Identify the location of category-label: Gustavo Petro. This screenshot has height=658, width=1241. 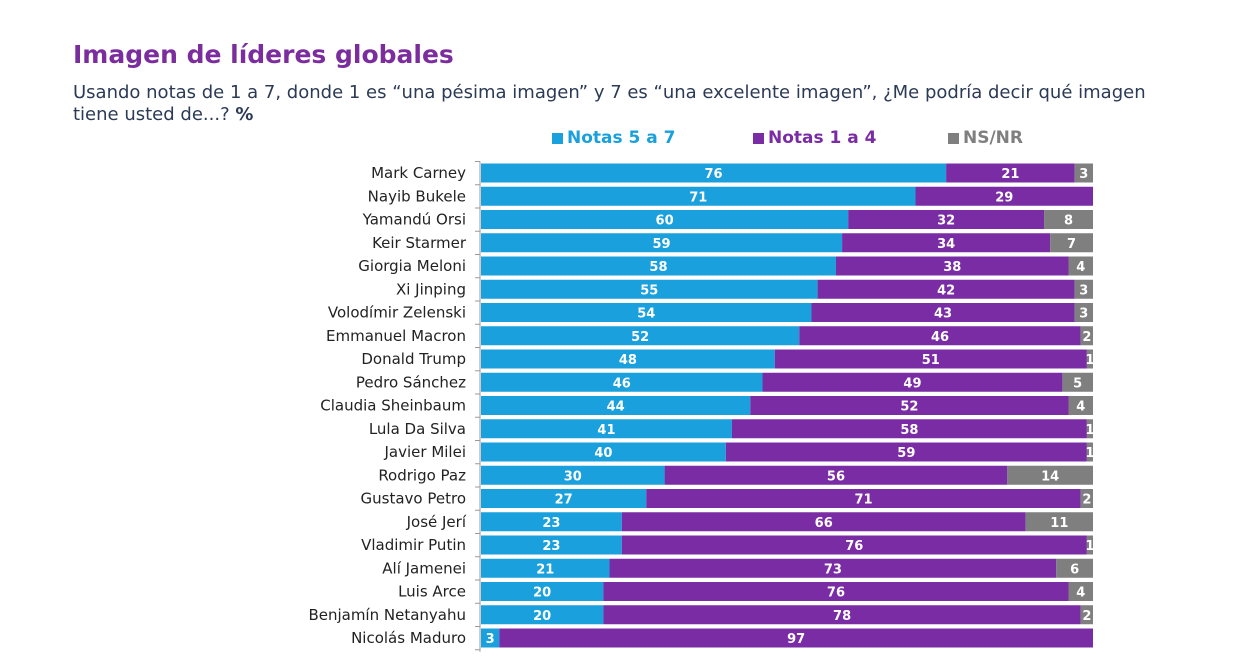
(413, 499).